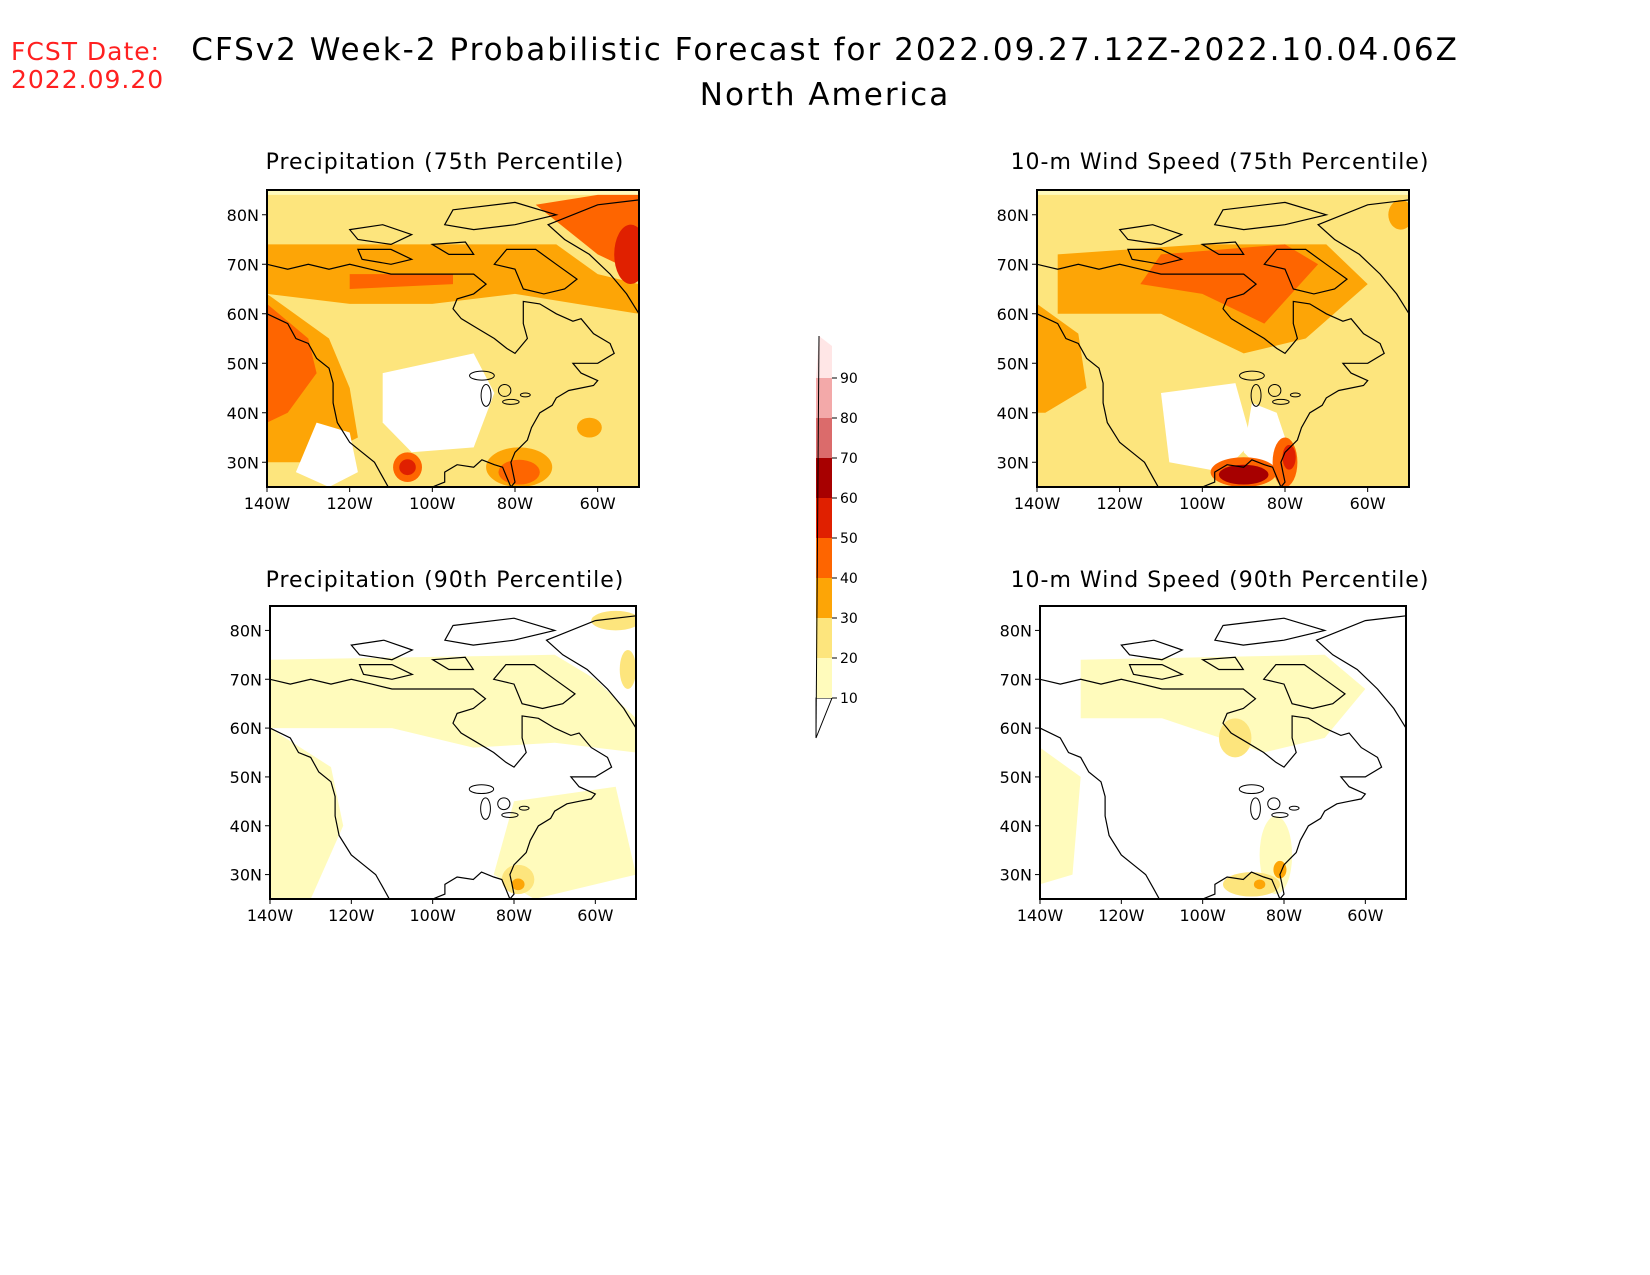 The width and height of the screenshot is (1650, 1275). I want to click on field-40-pacific, so click(292, 363).